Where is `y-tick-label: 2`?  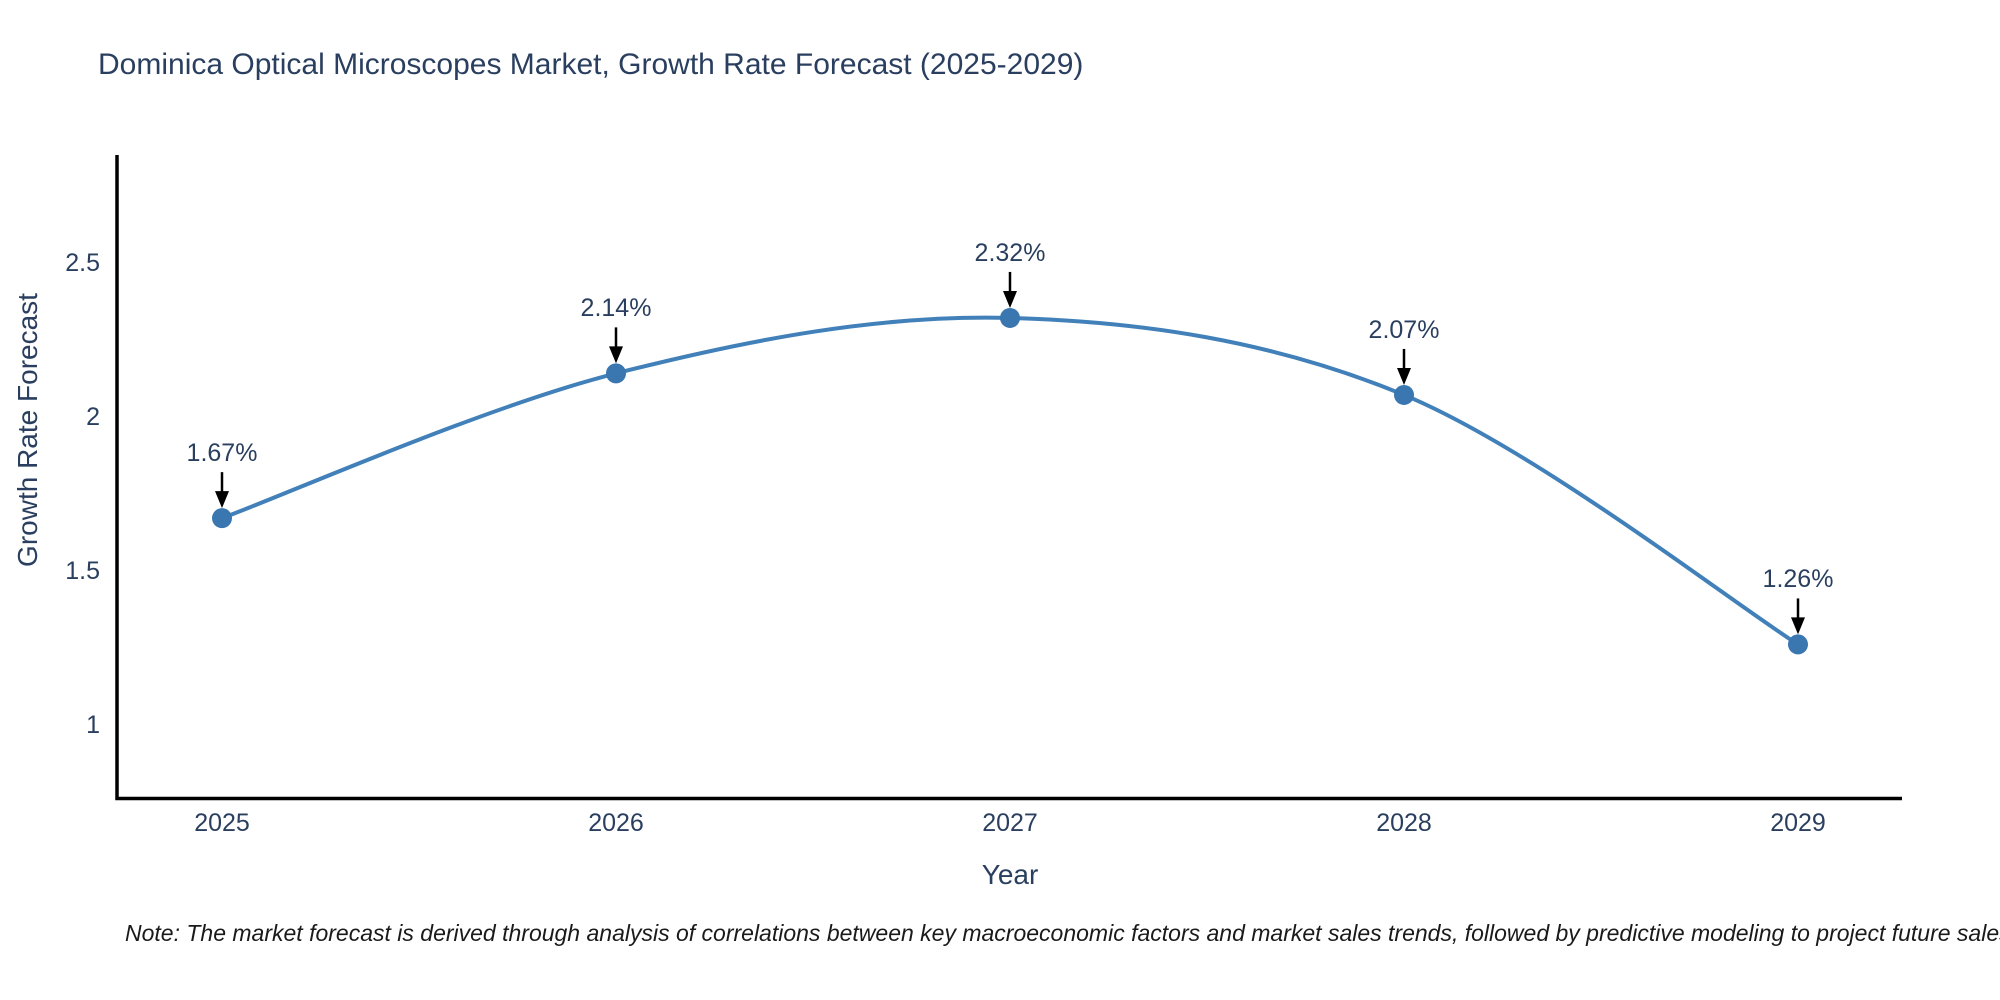 y-tick-label: 2 is located at coordinates (93, 416).